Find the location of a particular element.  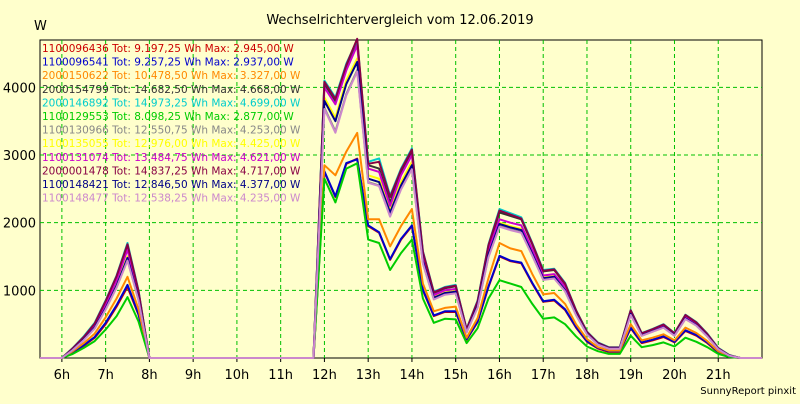

y-tick-label: 1000 is located at coordinates (19, 291).